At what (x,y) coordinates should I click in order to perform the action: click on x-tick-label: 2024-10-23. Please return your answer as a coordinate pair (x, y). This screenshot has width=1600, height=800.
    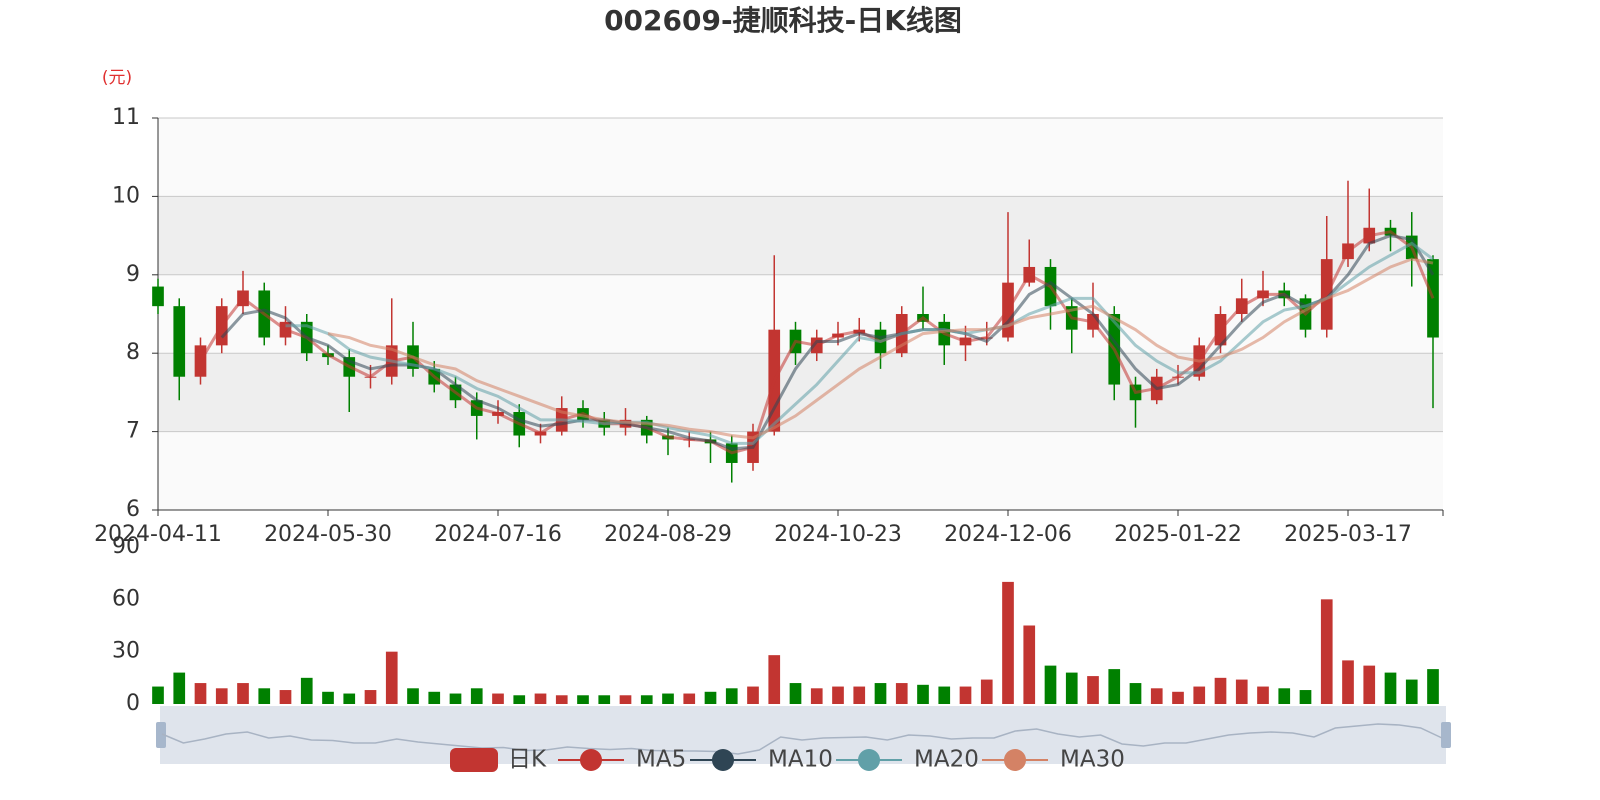
    Looking at the image, I should click on (838, 534).